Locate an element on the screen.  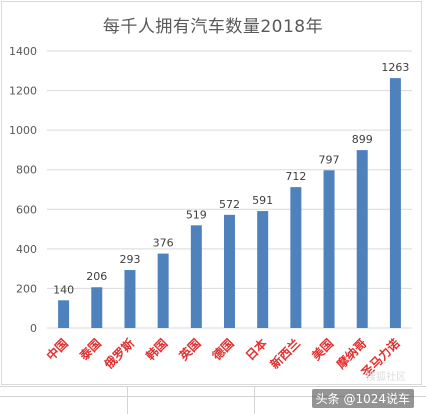
y-tick-label: 800 is located at coordinates (26, 170).